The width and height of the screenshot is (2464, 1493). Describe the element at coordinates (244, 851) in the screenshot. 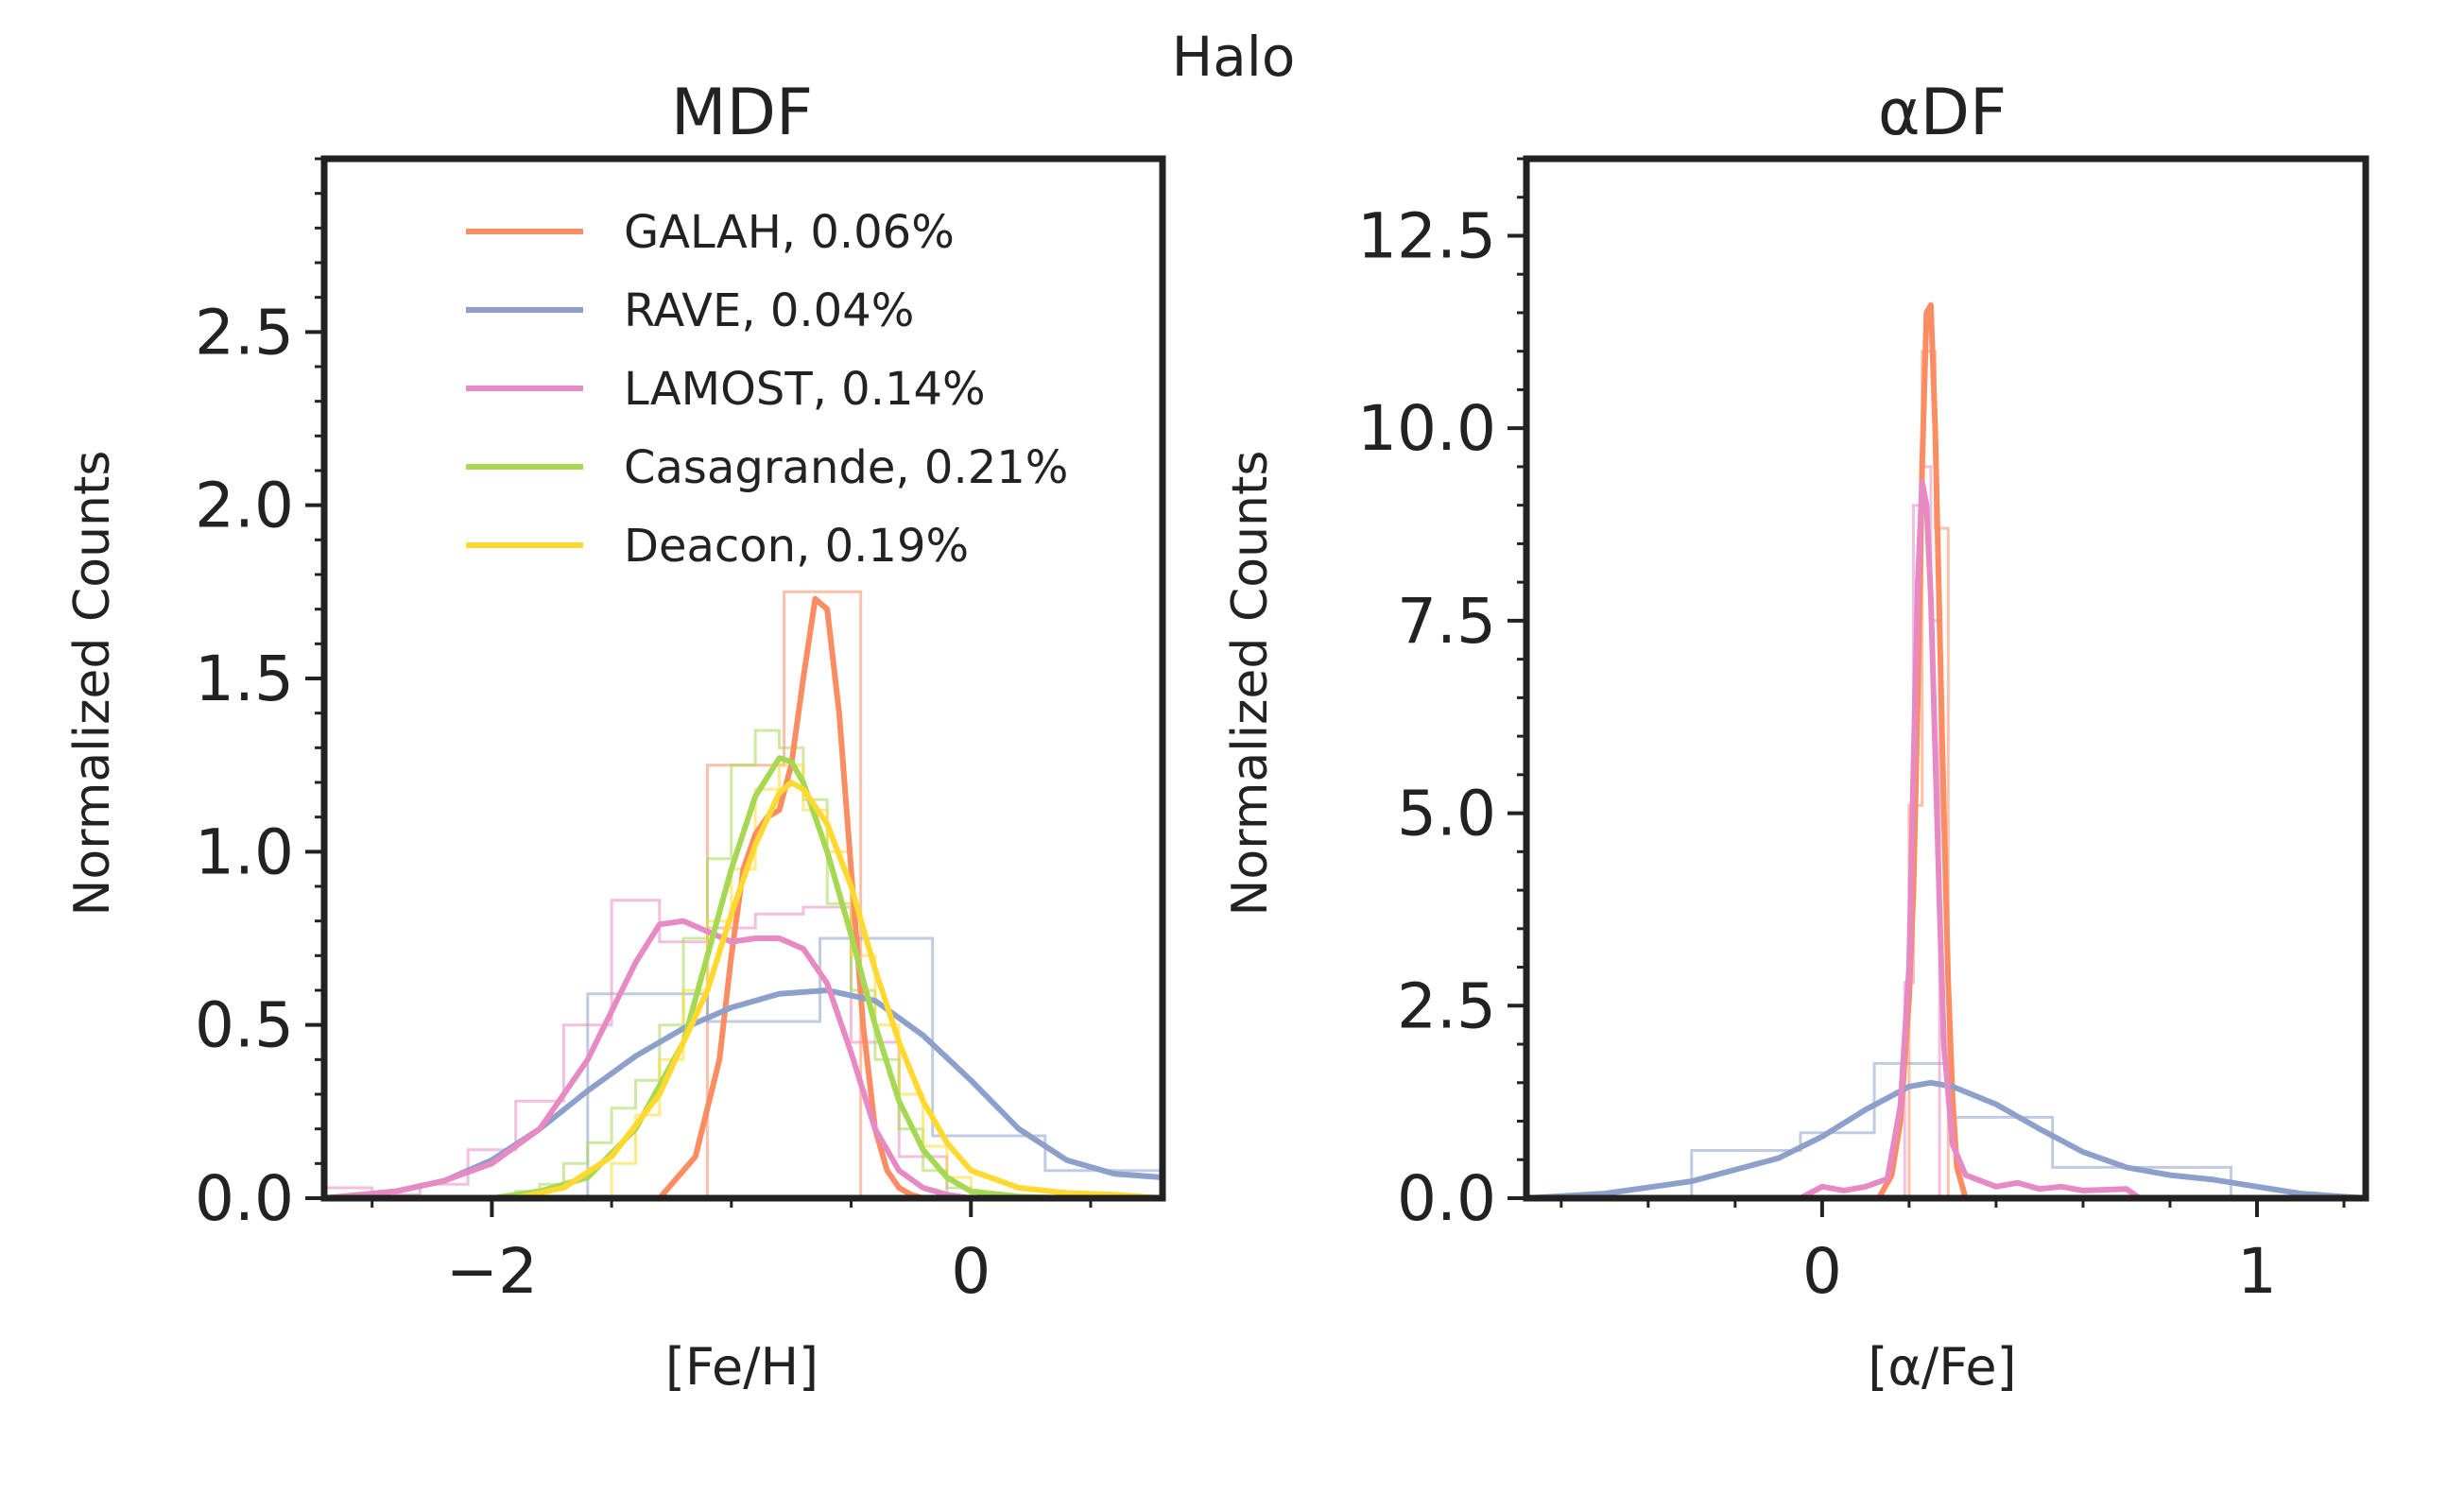

I see `mdf-y-tick-label: 1.0` at that location.